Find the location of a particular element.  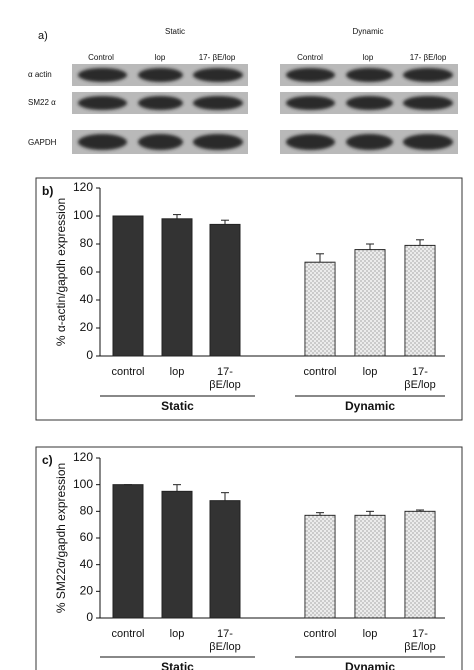

row-label: α actin is located at coordinates (40, 74).